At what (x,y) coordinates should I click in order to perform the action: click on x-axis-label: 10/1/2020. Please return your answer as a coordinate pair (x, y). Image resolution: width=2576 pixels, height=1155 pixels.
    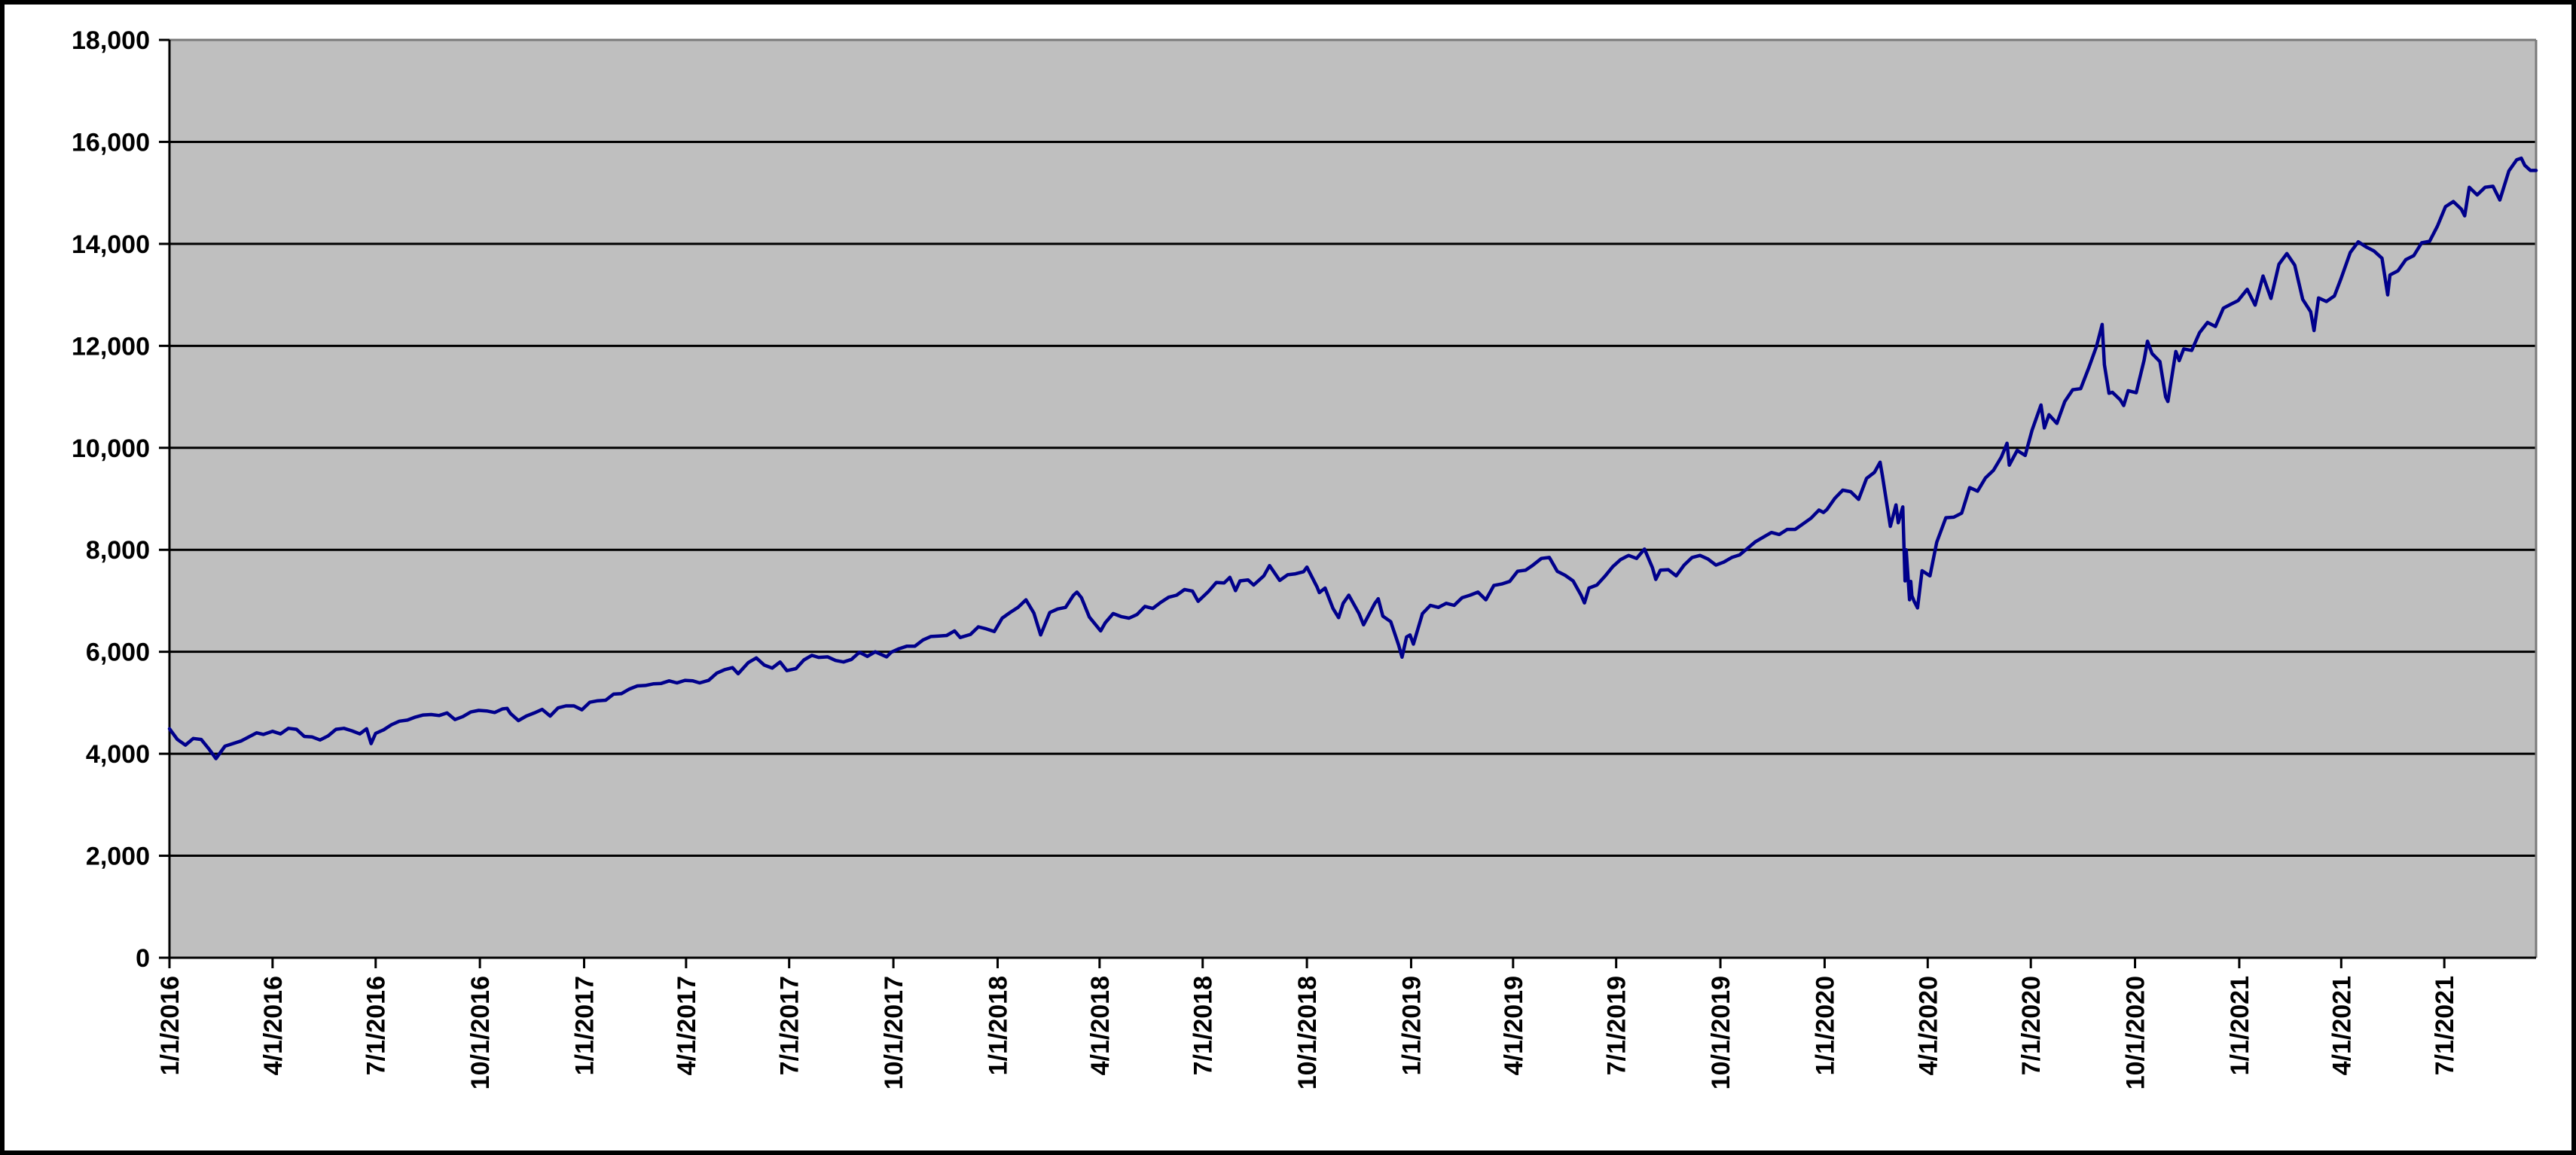
    Looking at the image, I should click on (2136, 1032).